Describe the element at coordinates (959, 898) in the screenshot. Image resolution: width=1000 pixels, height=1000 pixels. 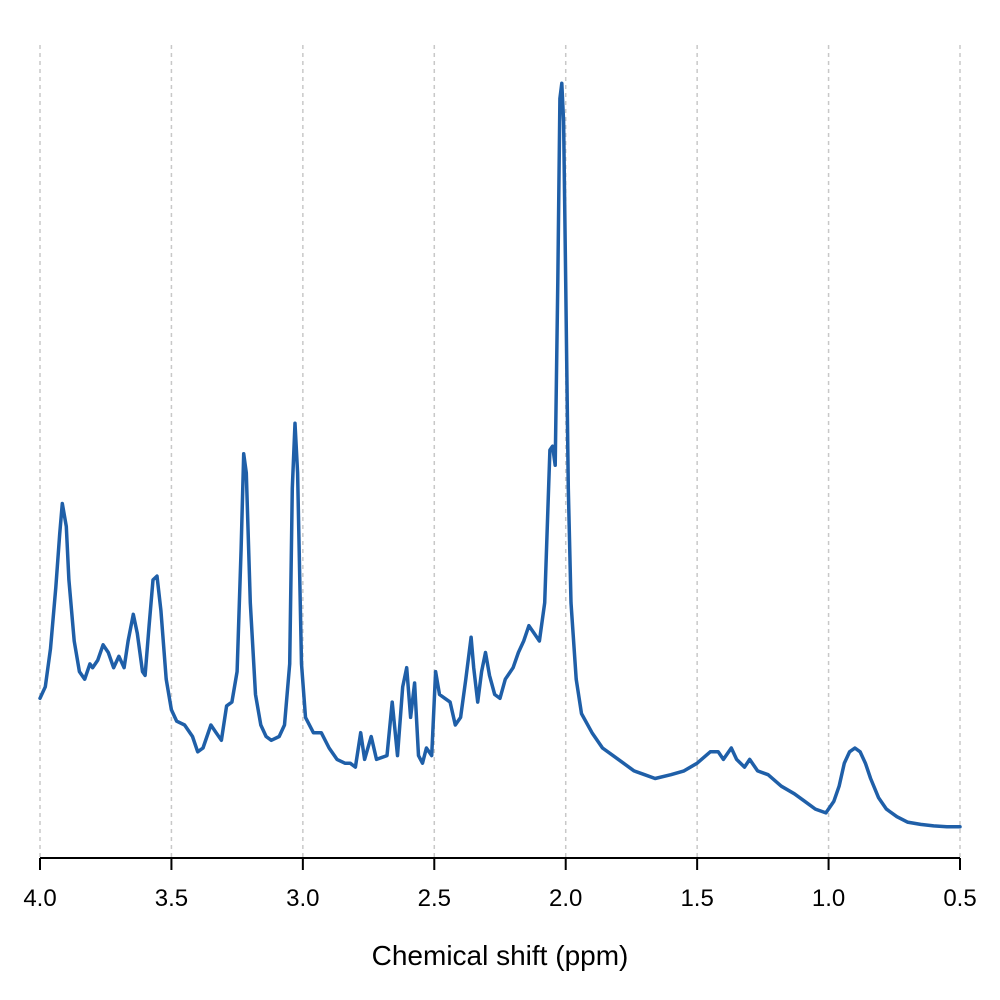
I see `x-tick-label: 0.5` at that location.